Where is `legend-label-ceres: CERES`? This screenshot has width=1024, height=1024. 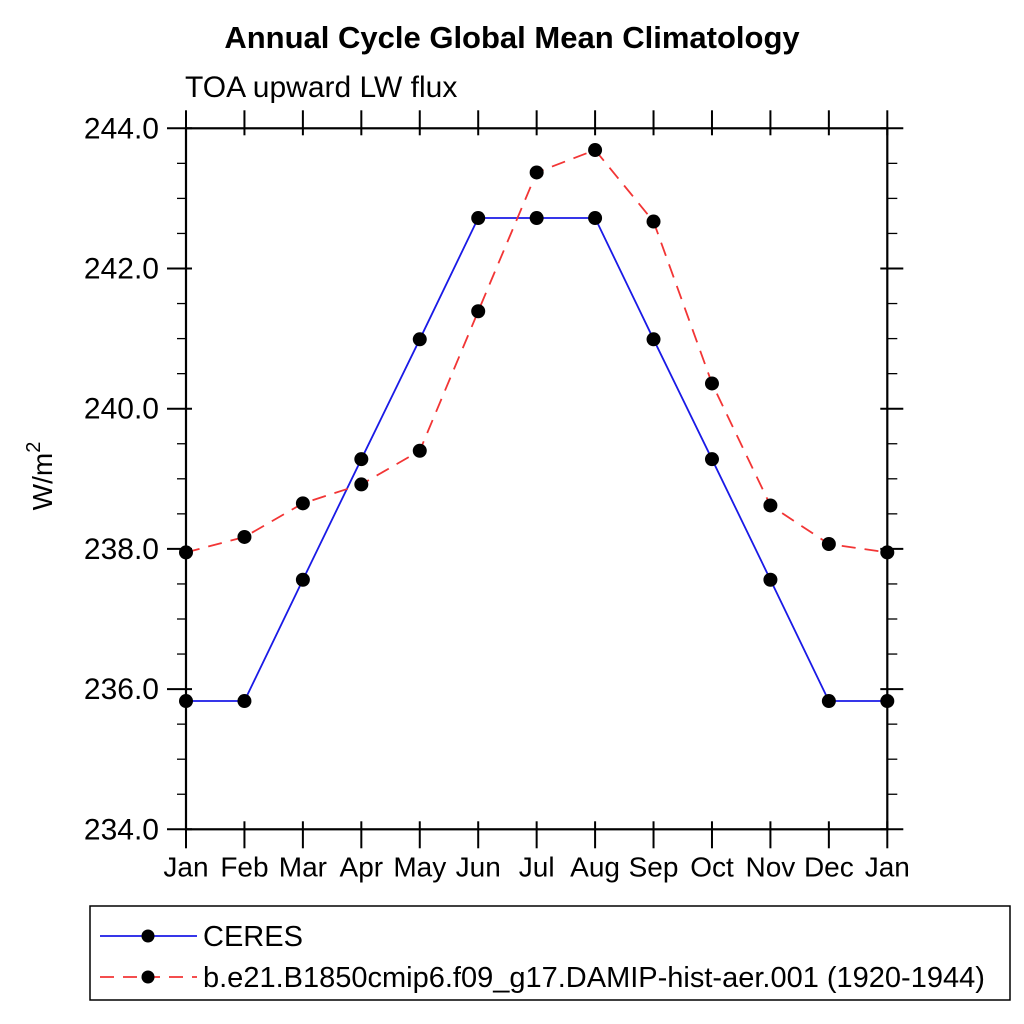
legend-label-ceres: CERES is located at coordinates (253, 937).